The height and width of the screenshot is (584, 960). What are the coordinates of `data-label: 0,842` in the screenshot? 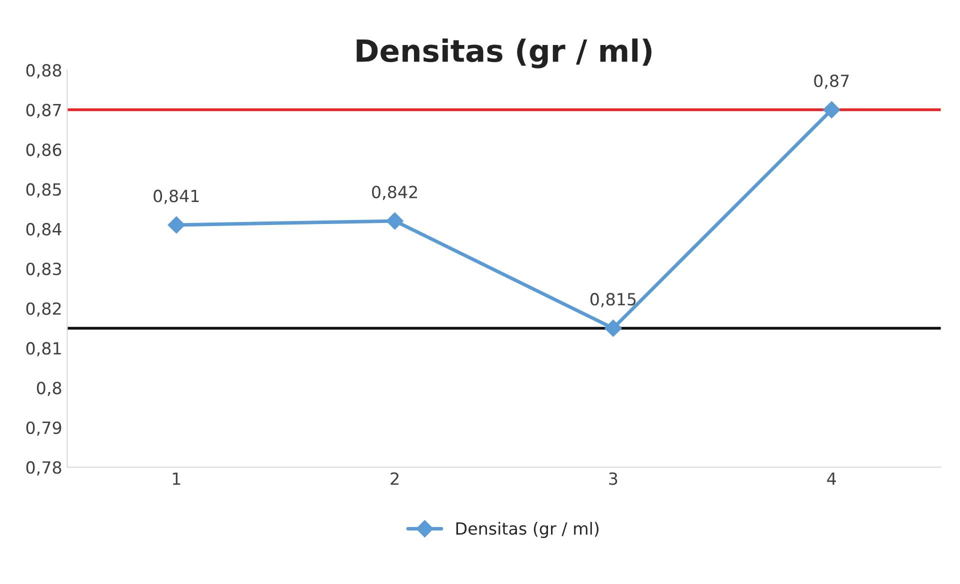 It's located at (394, 193).